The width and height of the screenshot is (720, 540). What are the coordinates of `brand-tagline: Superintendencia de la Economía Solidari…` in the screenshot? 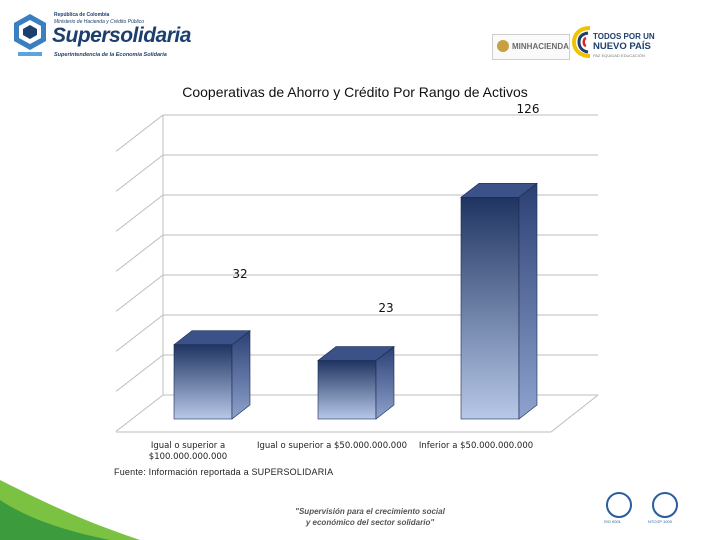 It's located at (110, 55).